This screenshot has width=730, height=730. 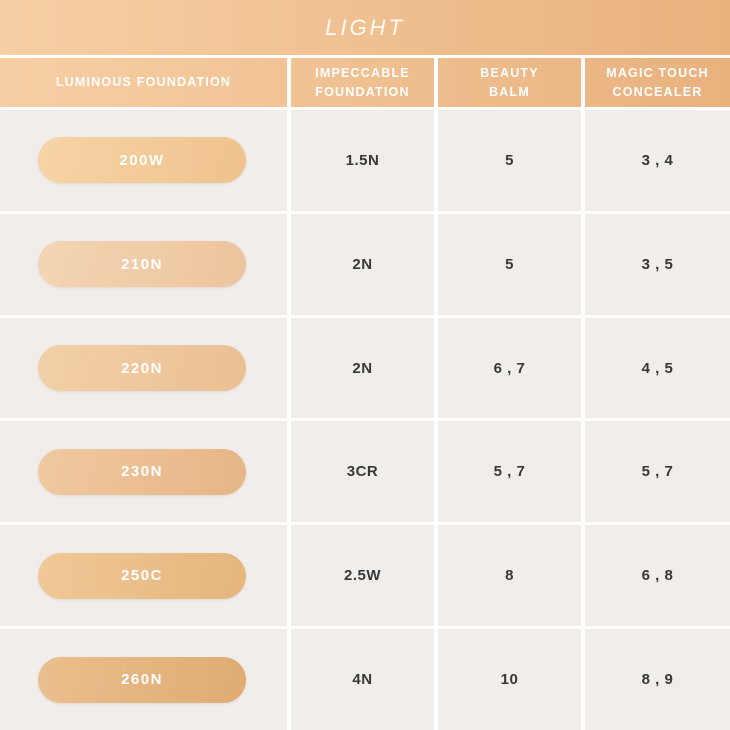 I want to click on table-row: 230N 3CR 5 , 7 5 , 7, so click(x=365, y=472).